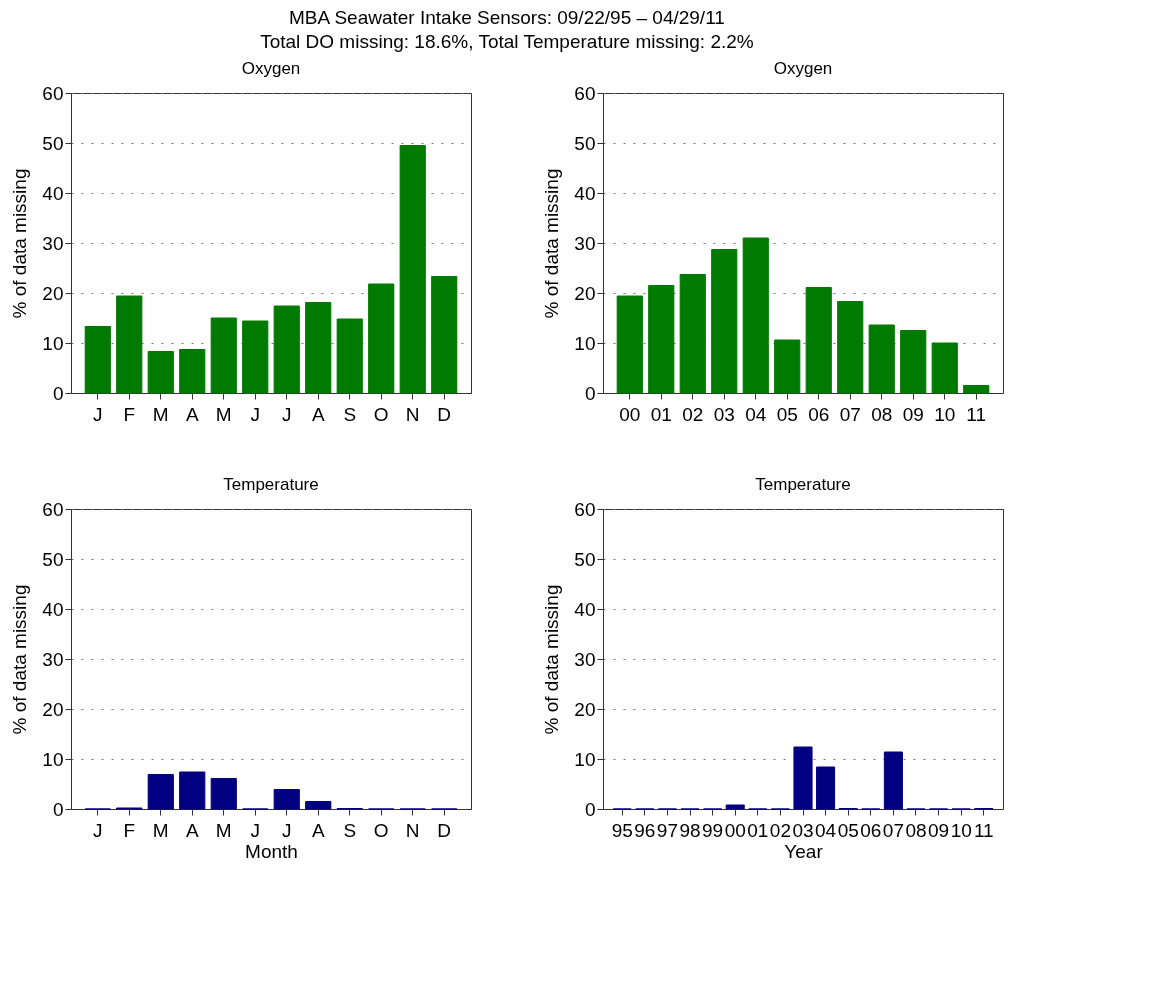 The image size is (1151, 986). What do you see at coordinates (506, 17) in the screenshot?
I see `text: MBA Seawater Intake Sensors: 09/22/95 – 04/29/11` at bounding box center [506, 17].